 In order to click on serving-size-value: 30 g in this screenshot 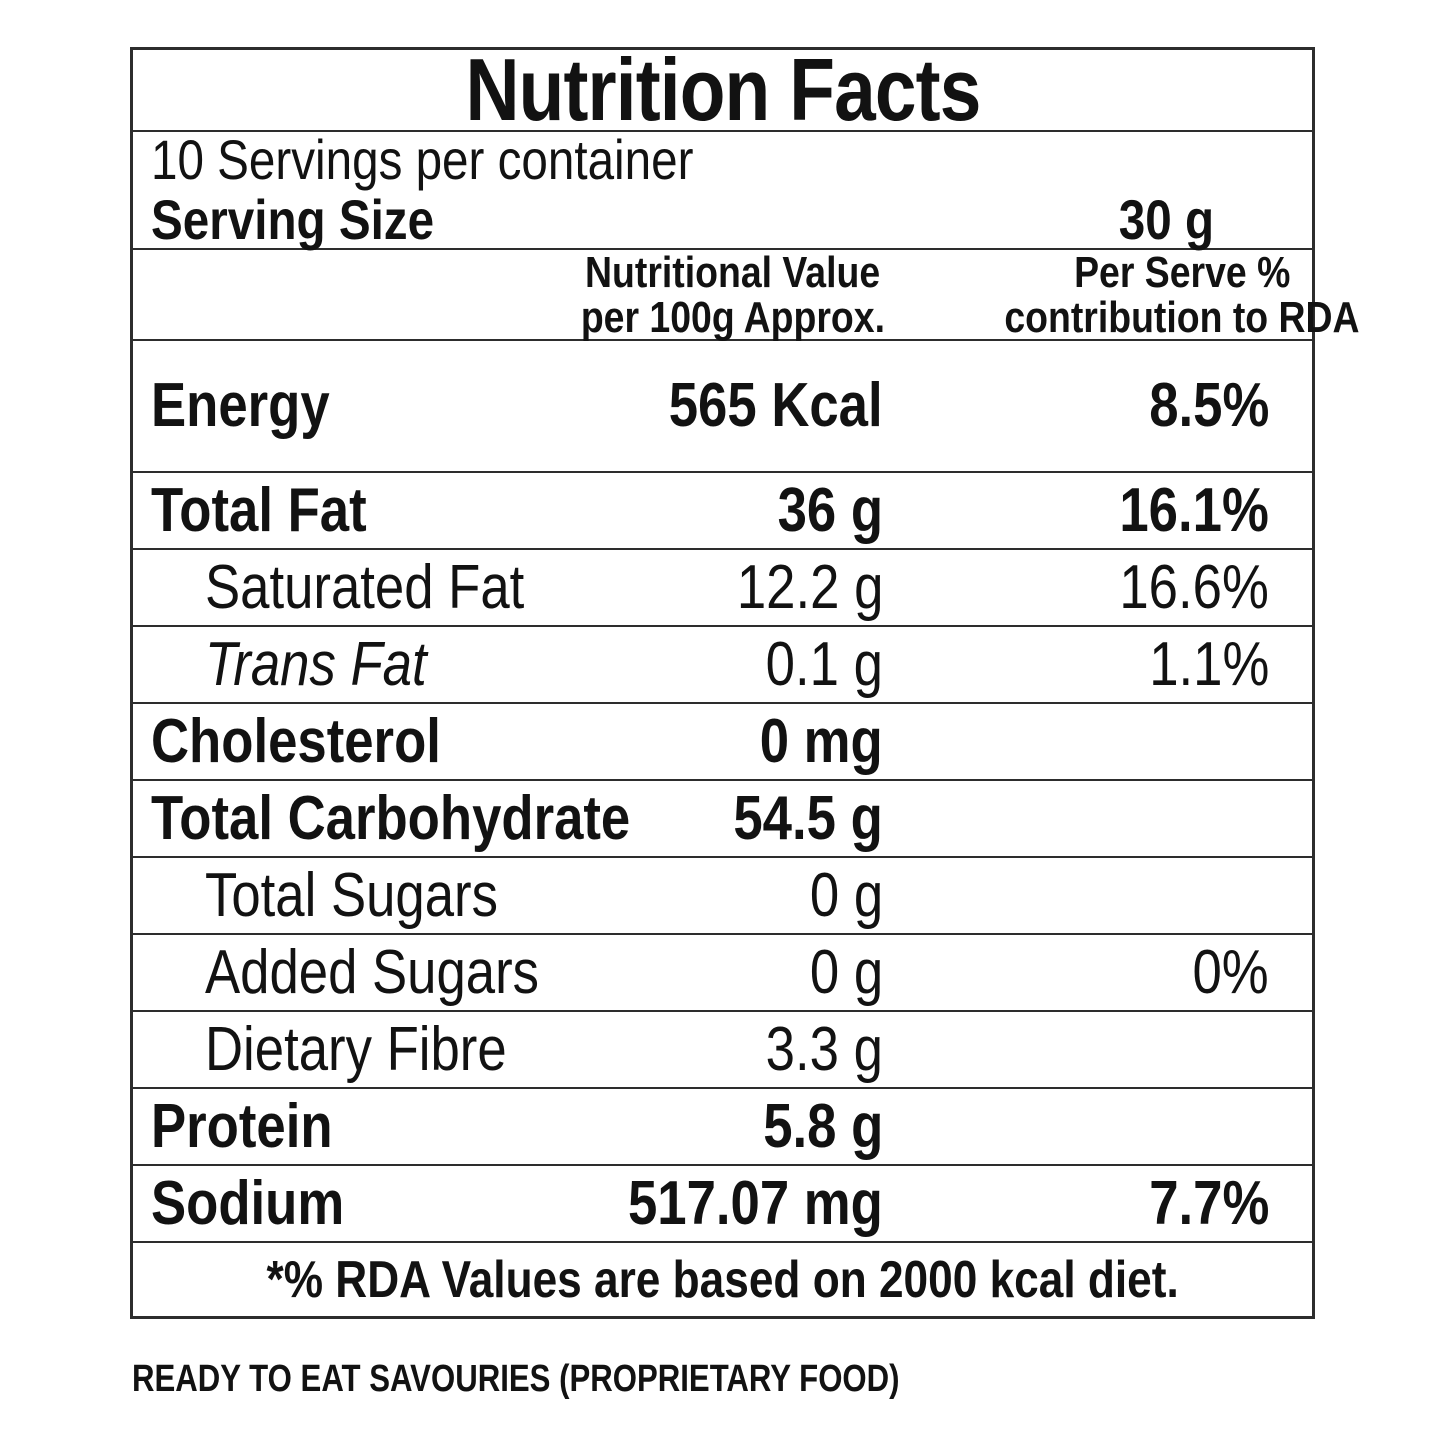, I will do `click(1166, 219)`.